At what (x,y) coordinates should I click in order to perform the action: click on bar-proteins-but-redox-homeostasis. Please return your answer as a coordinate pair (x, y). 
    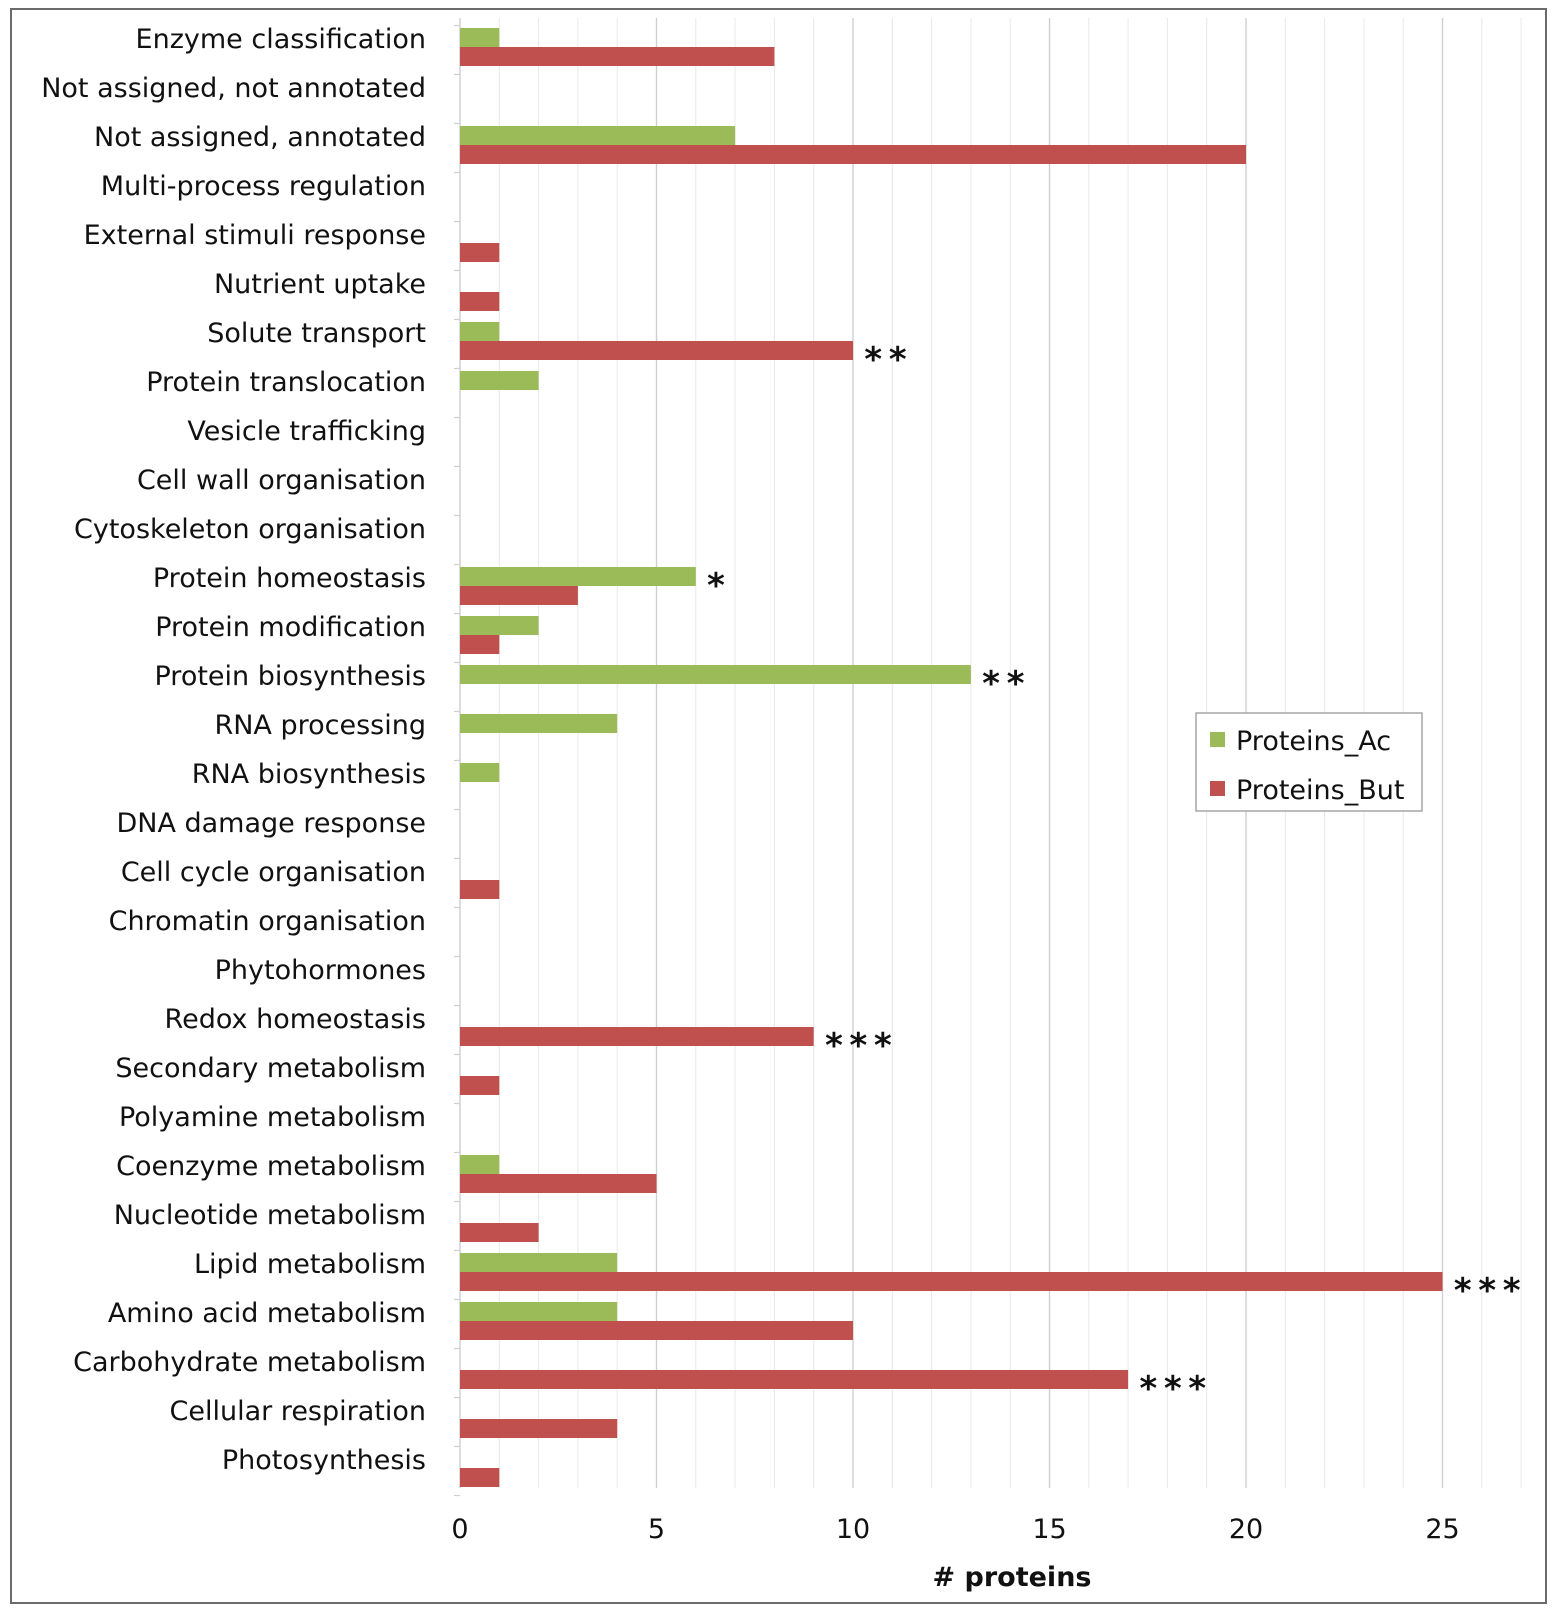
    Looking at the image, I should click on (637, 1036).